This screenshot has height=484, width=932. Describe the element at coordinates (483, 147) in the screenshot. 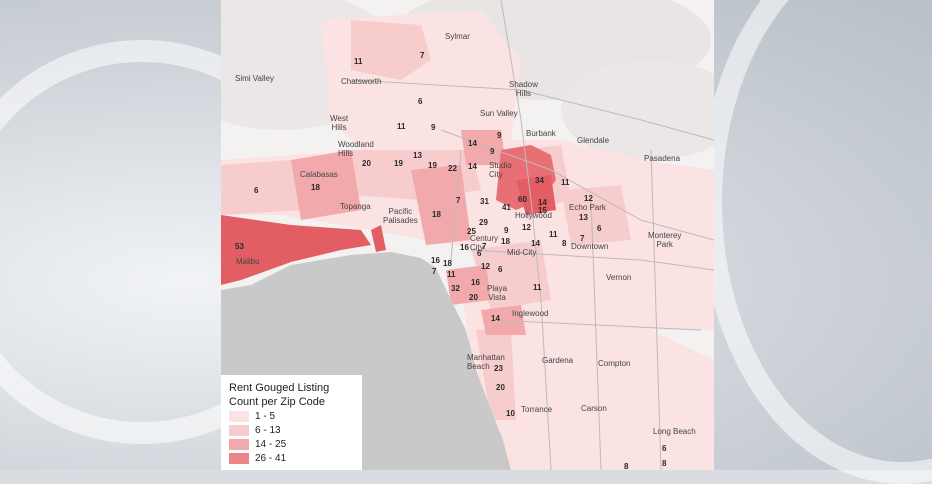

I see `zip-region-sherman-oaks` at that location.